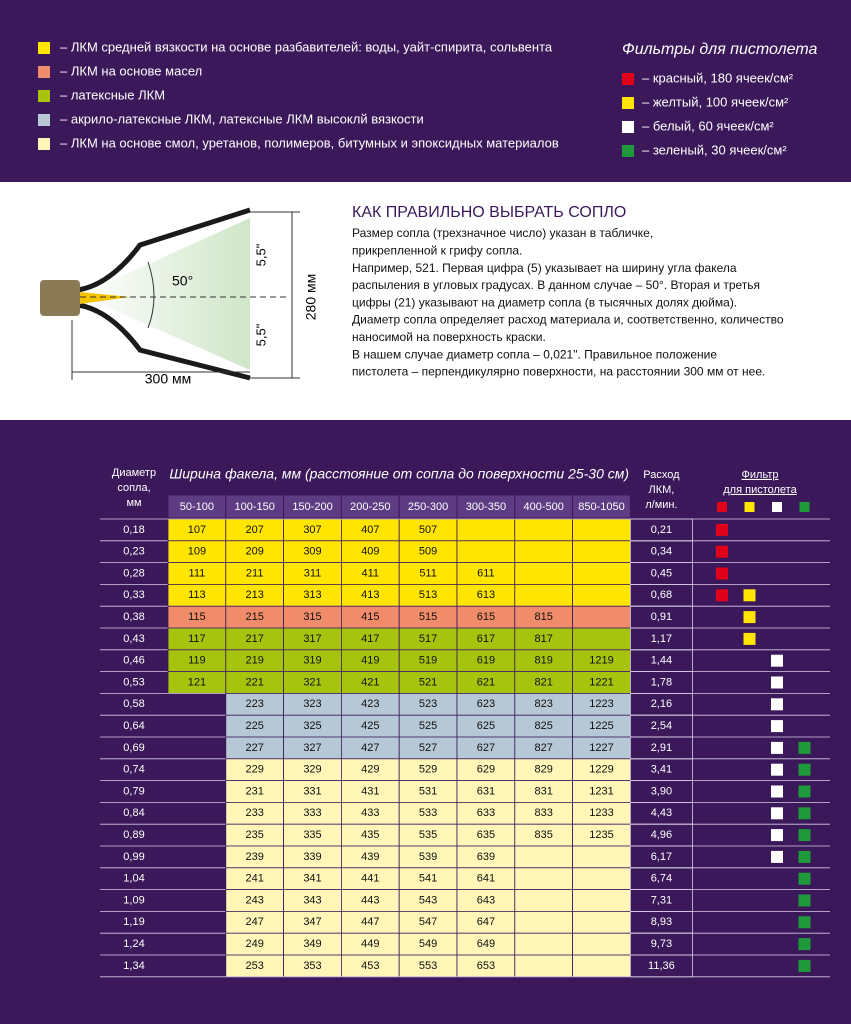 The image size is (851, 1029). Describe the element at coordinates (486, 748) in the screenshot. I see `cell-value: 627` at that location.